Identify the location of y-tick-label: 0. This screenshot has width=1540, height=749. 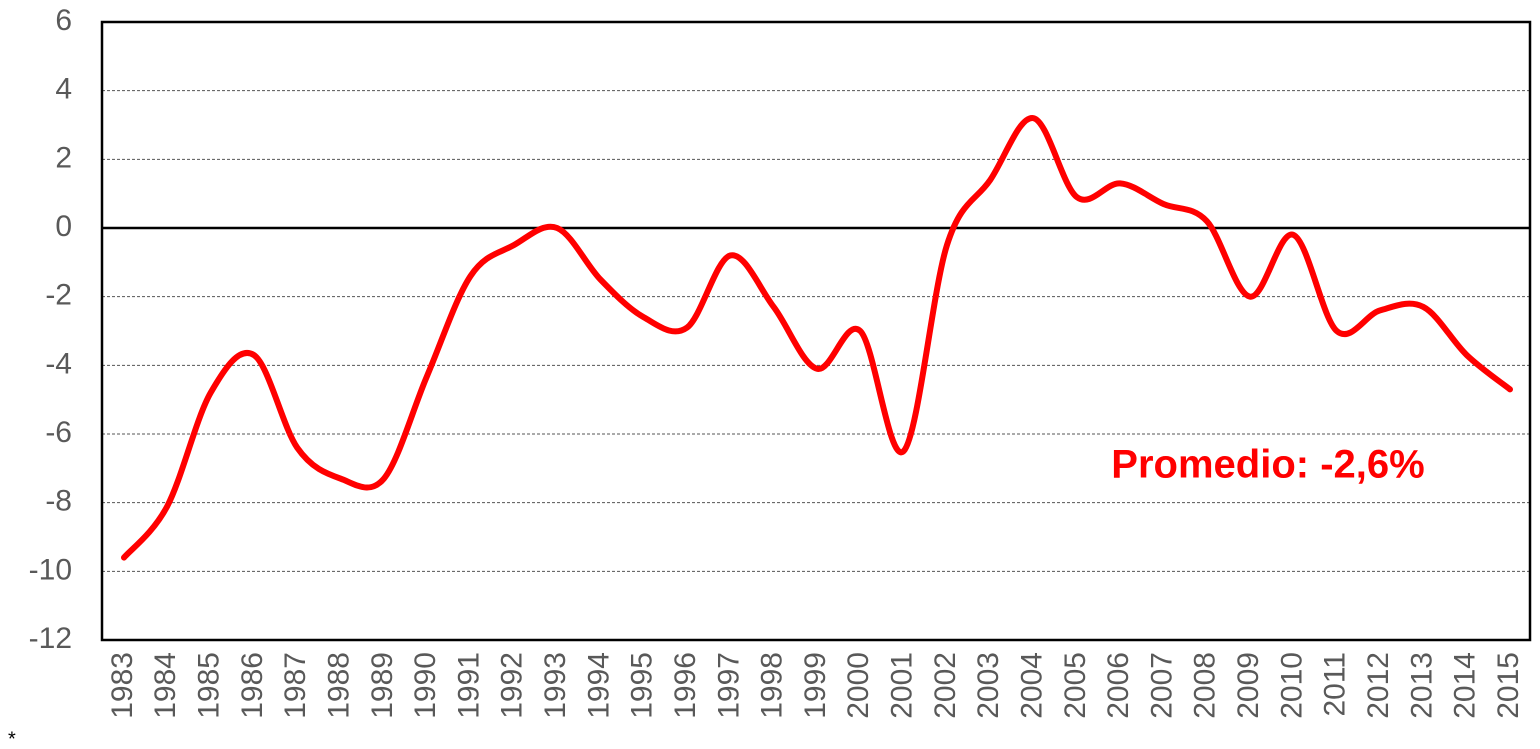
(63, 226).